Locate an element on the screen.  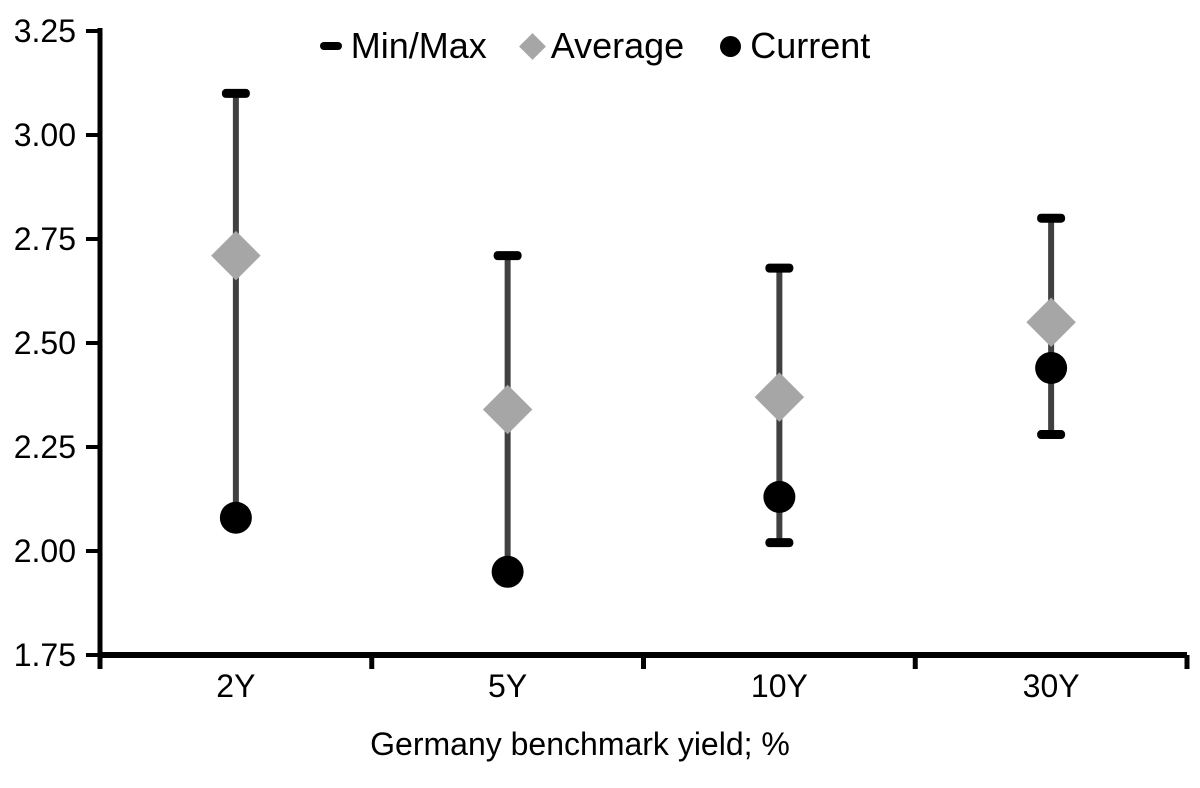
category-label: 10Y is located at coordinates (779, 686).